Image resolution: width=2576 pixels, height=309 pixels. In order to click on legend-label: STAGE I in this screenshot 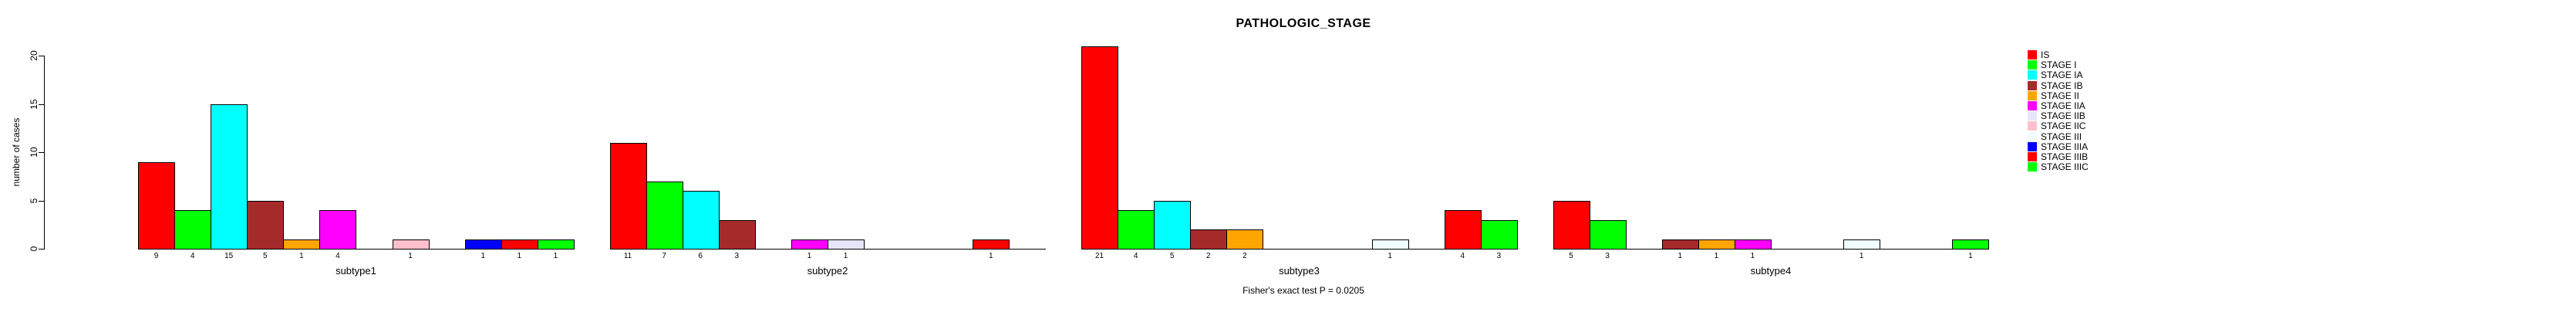, I will do `click(2059, 65)`.